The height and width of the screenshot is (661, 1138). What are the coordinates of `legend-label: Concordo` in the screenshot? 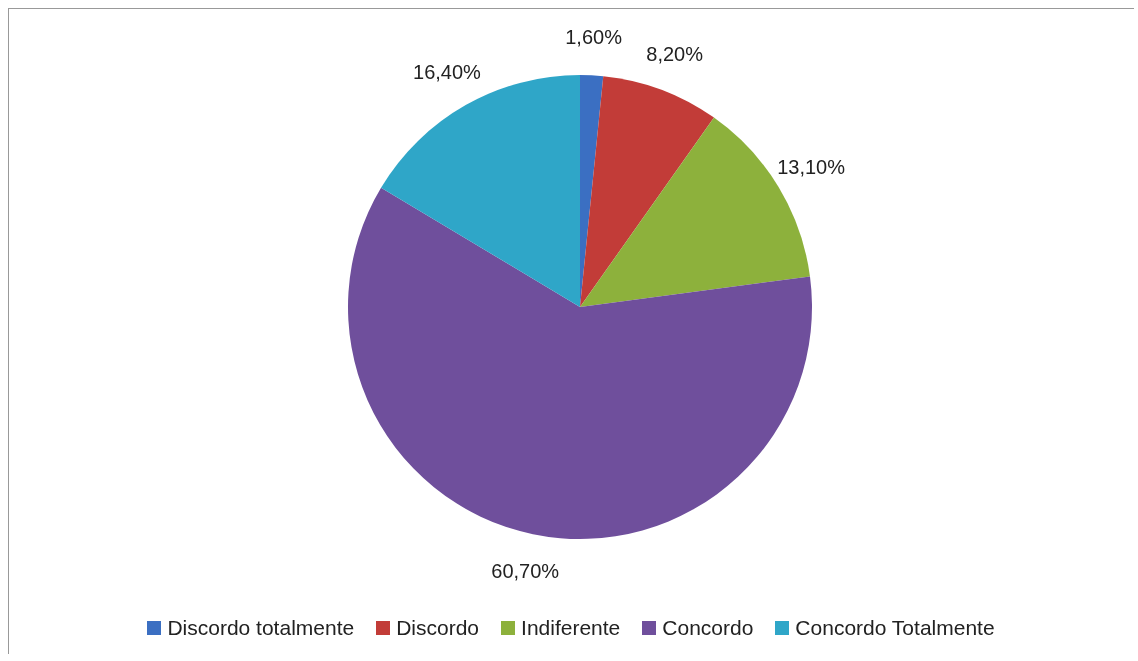 It's located at (708, 628).